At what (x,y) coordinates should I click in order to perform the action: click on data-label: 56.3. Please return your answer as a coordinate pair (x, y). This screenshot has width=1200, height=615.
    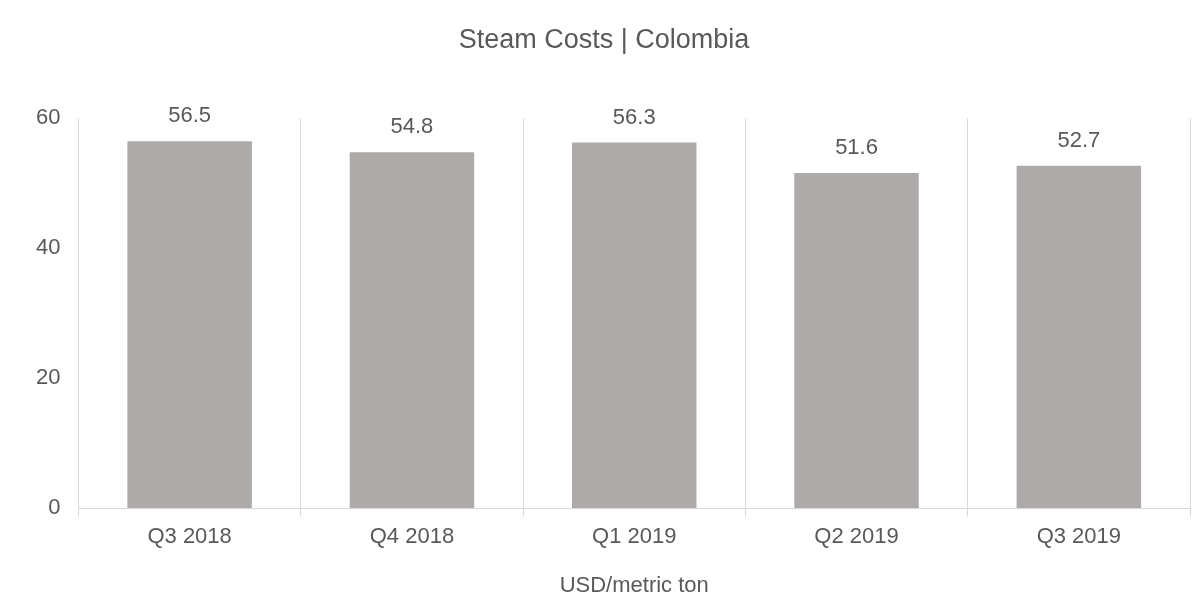
    Looking at the image, I should click on (634, 116).